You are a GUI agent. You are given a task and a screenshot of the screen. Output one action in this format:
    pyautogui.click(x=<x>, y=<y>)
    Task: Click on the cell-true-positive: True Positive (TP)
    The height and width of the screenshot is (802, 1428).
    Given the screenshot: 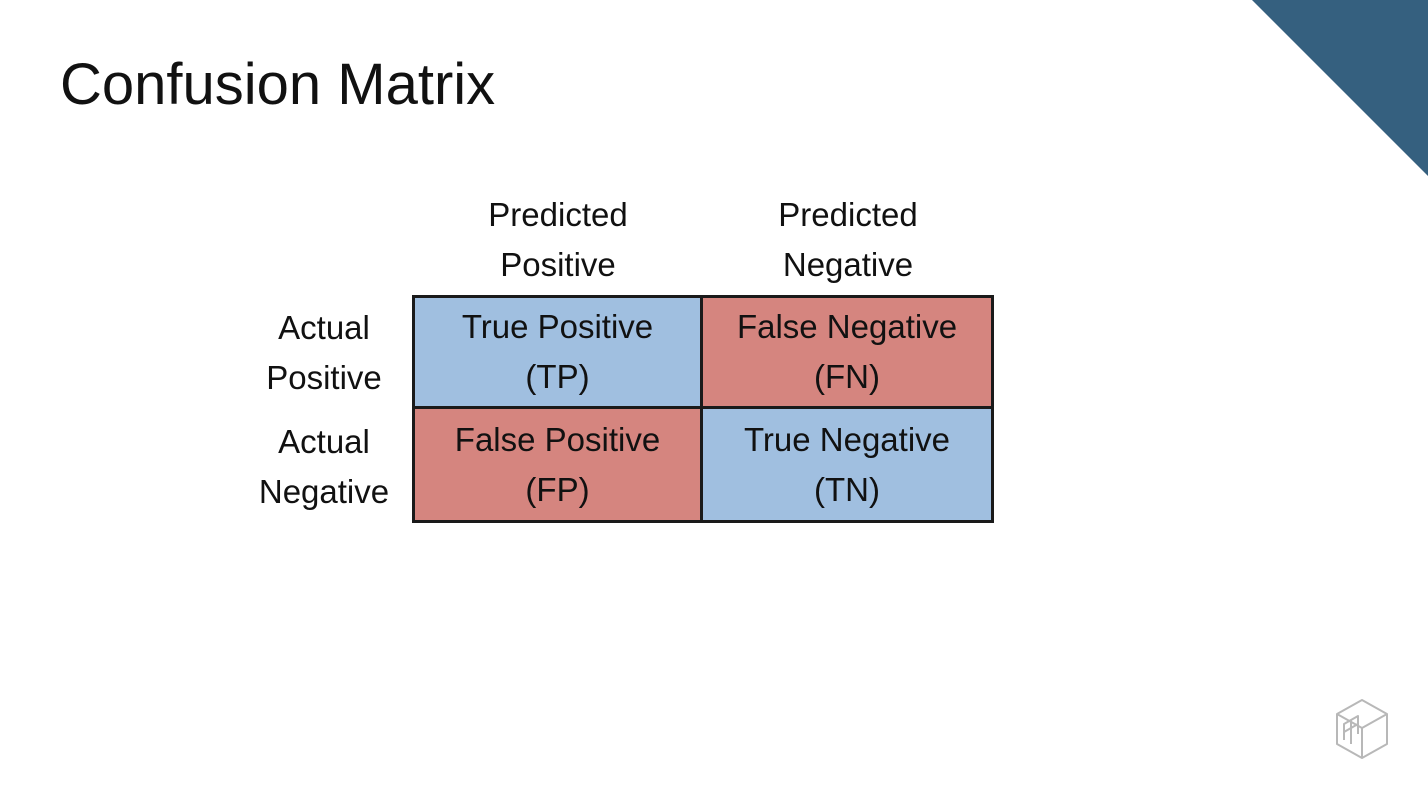 What is the action you would take?
    pyautogui.click(x=559, y=353)
    